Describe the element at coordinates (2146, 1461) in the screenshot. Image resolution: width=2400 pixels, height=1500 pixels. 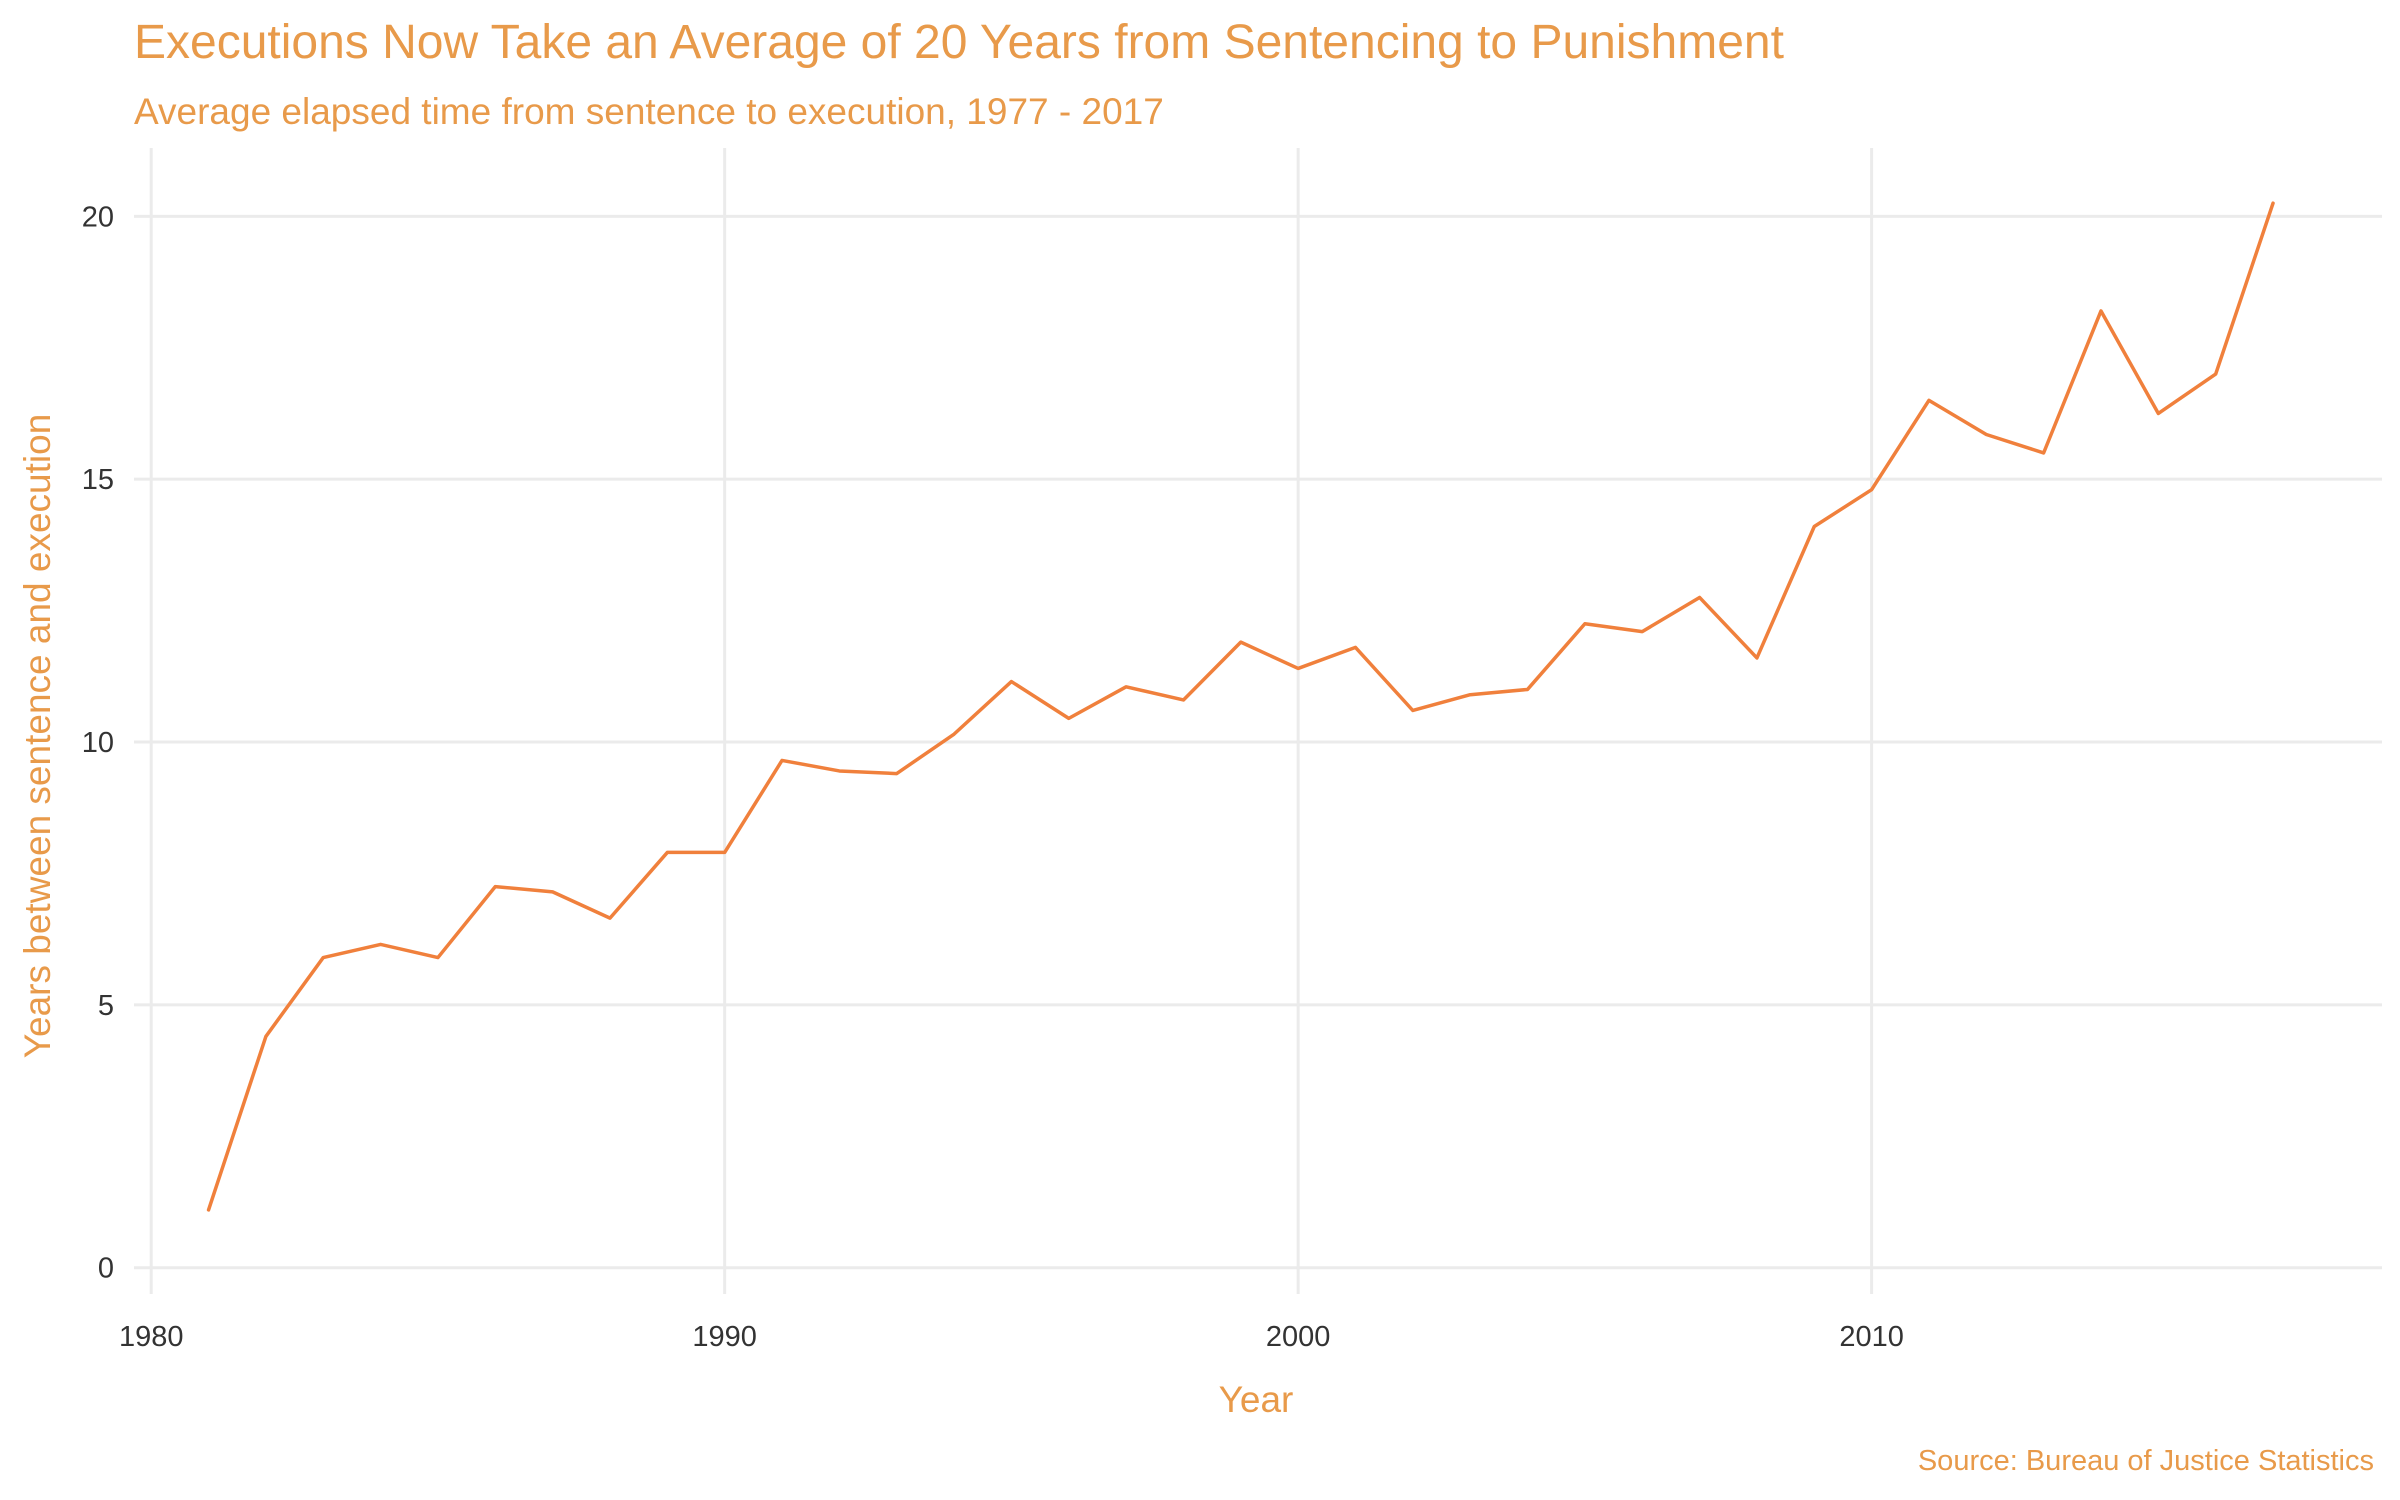
I see `source-caption: Source: Bureau of Justice Statistics` at that location.